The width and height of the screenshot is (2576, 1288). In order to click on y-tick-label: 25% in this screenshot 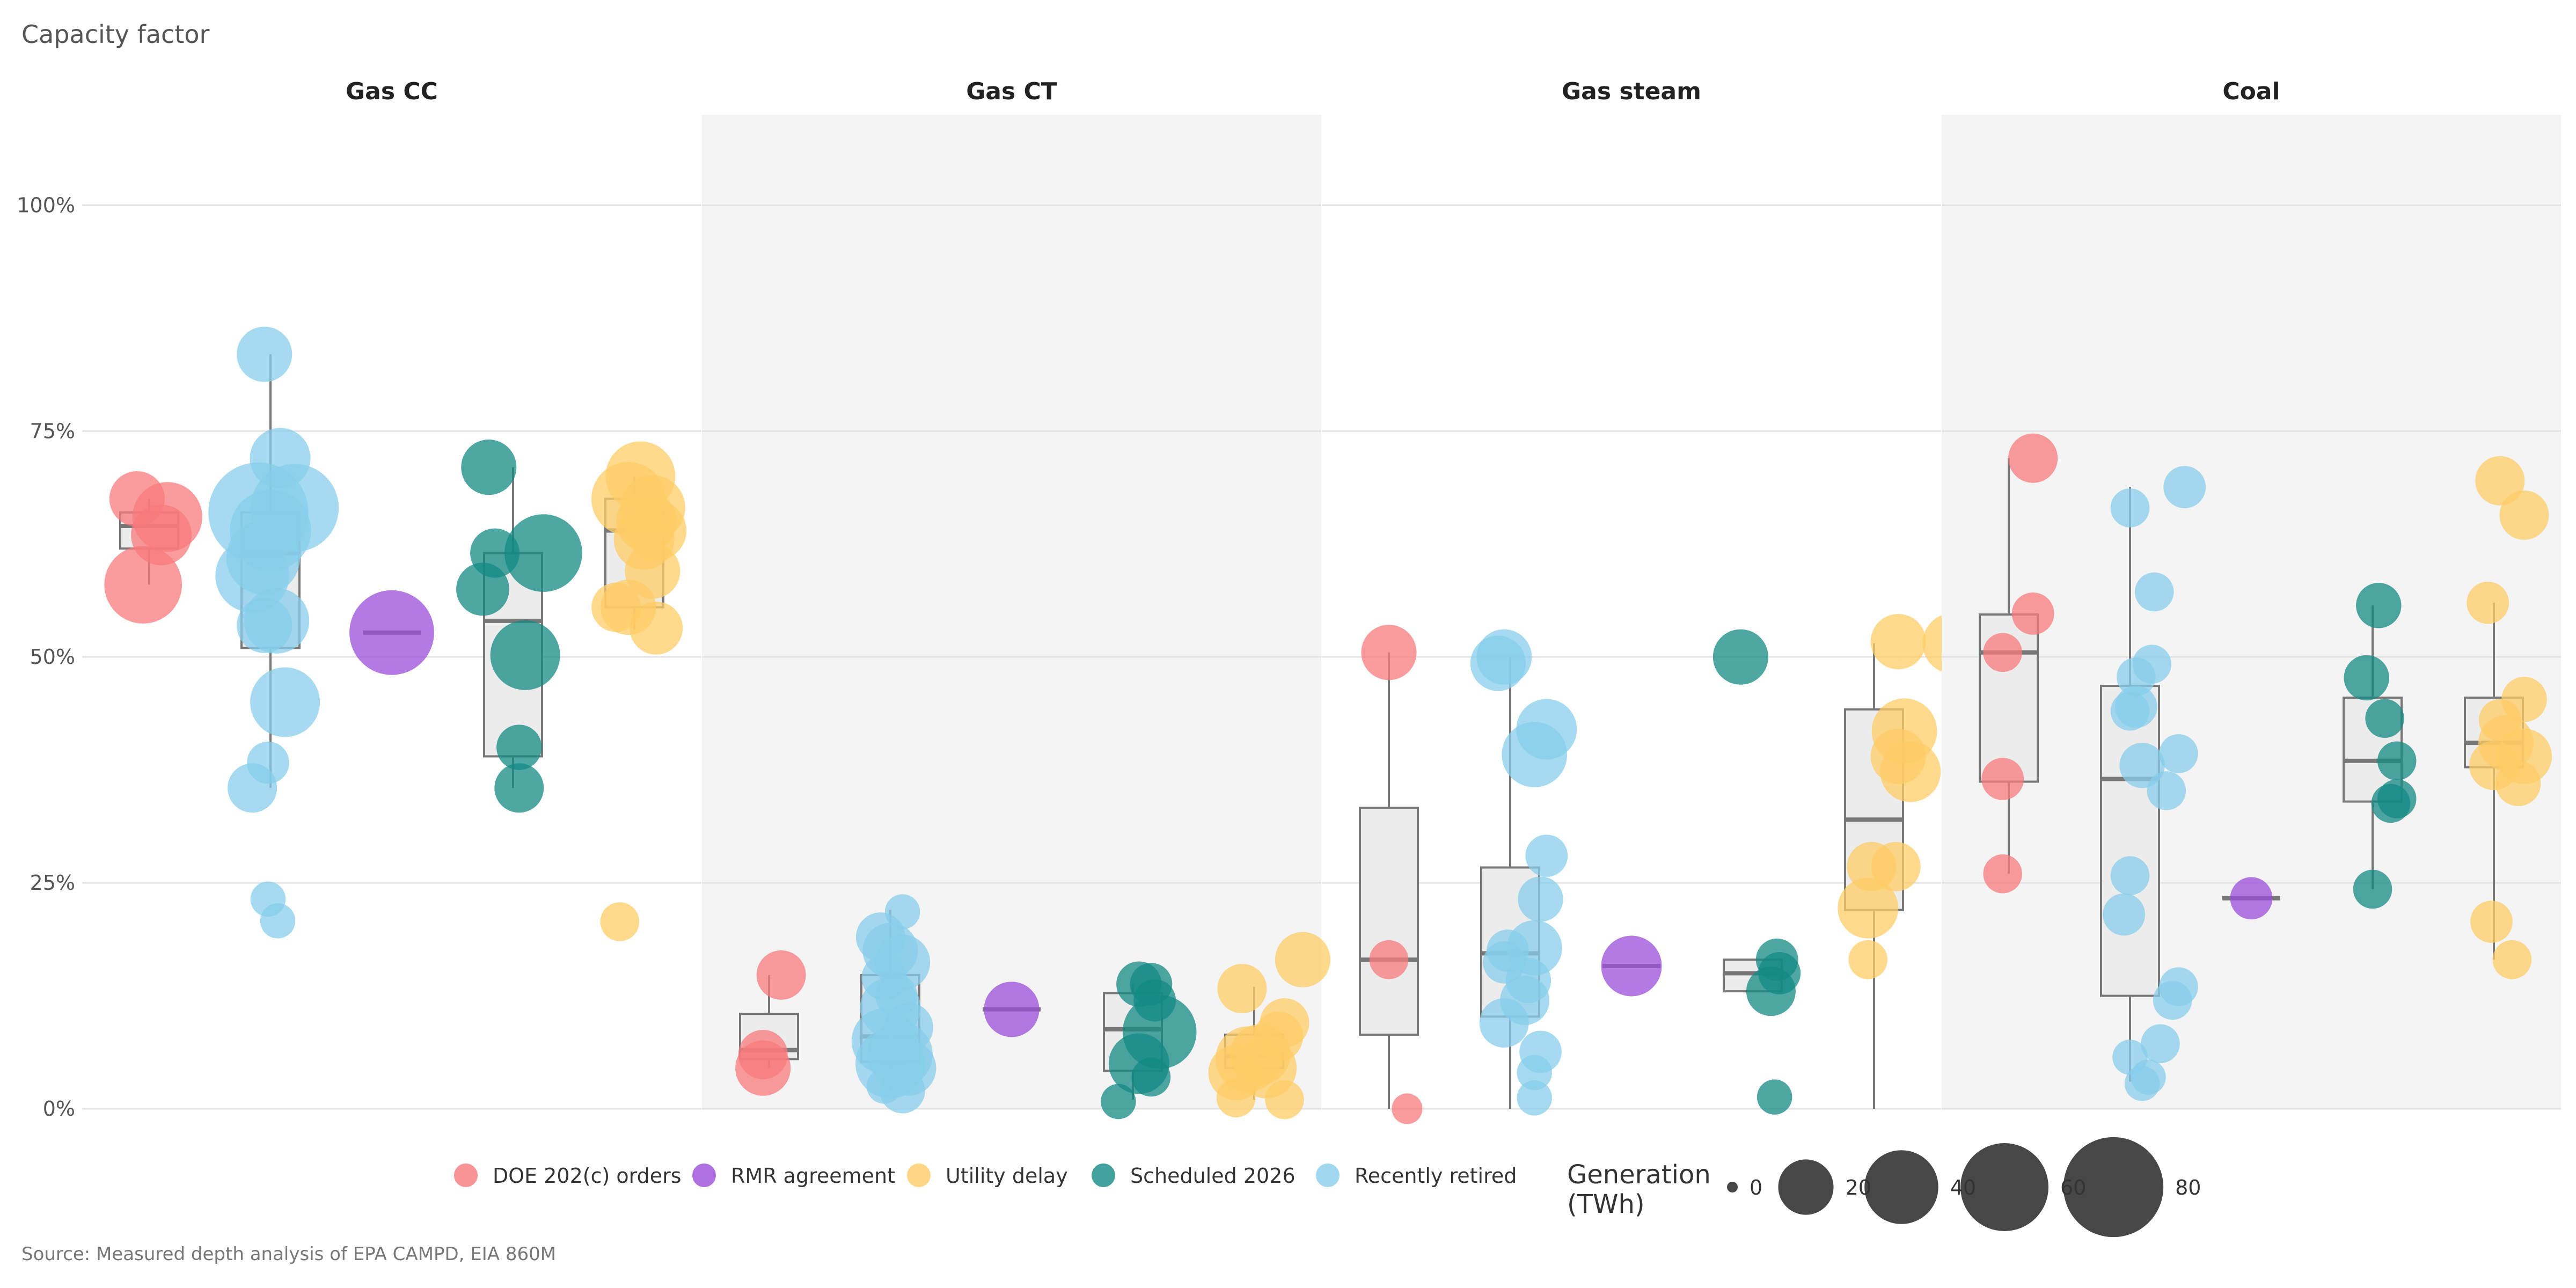, I will do `click(52, 883)`.